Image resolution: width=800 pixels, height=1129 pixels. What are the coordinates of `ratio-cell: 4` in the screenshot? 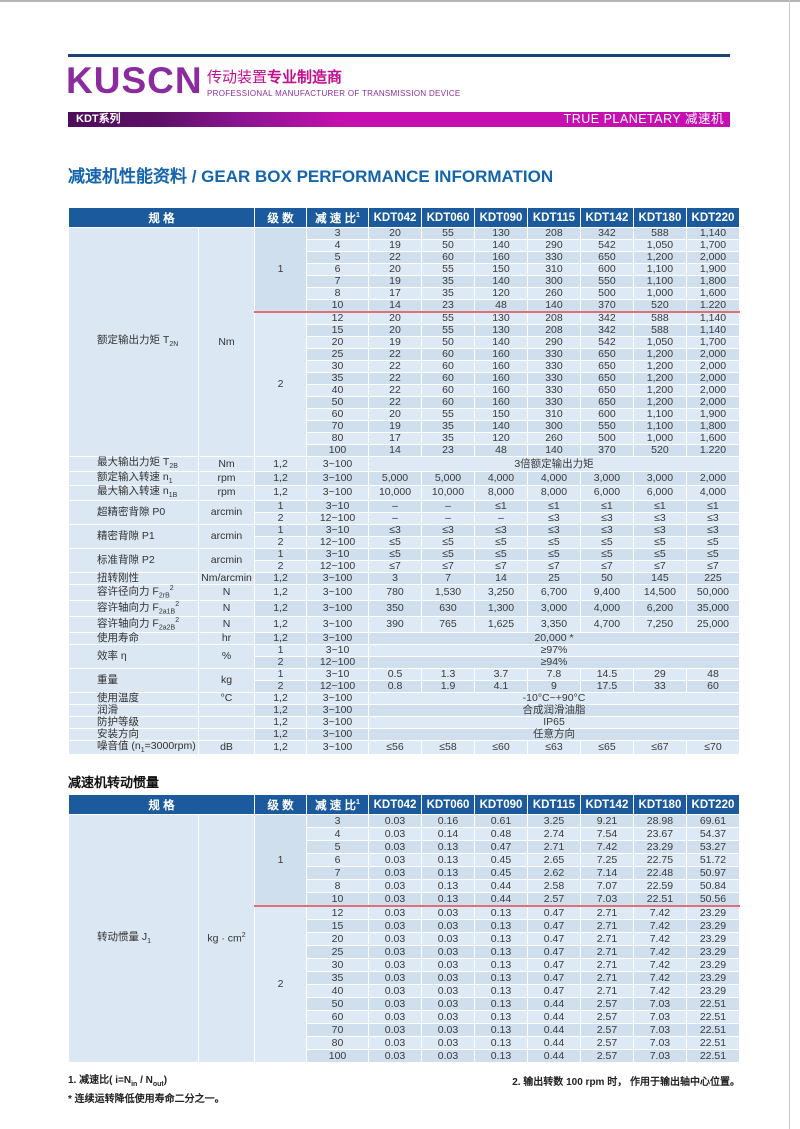 It's located at (338, 834).